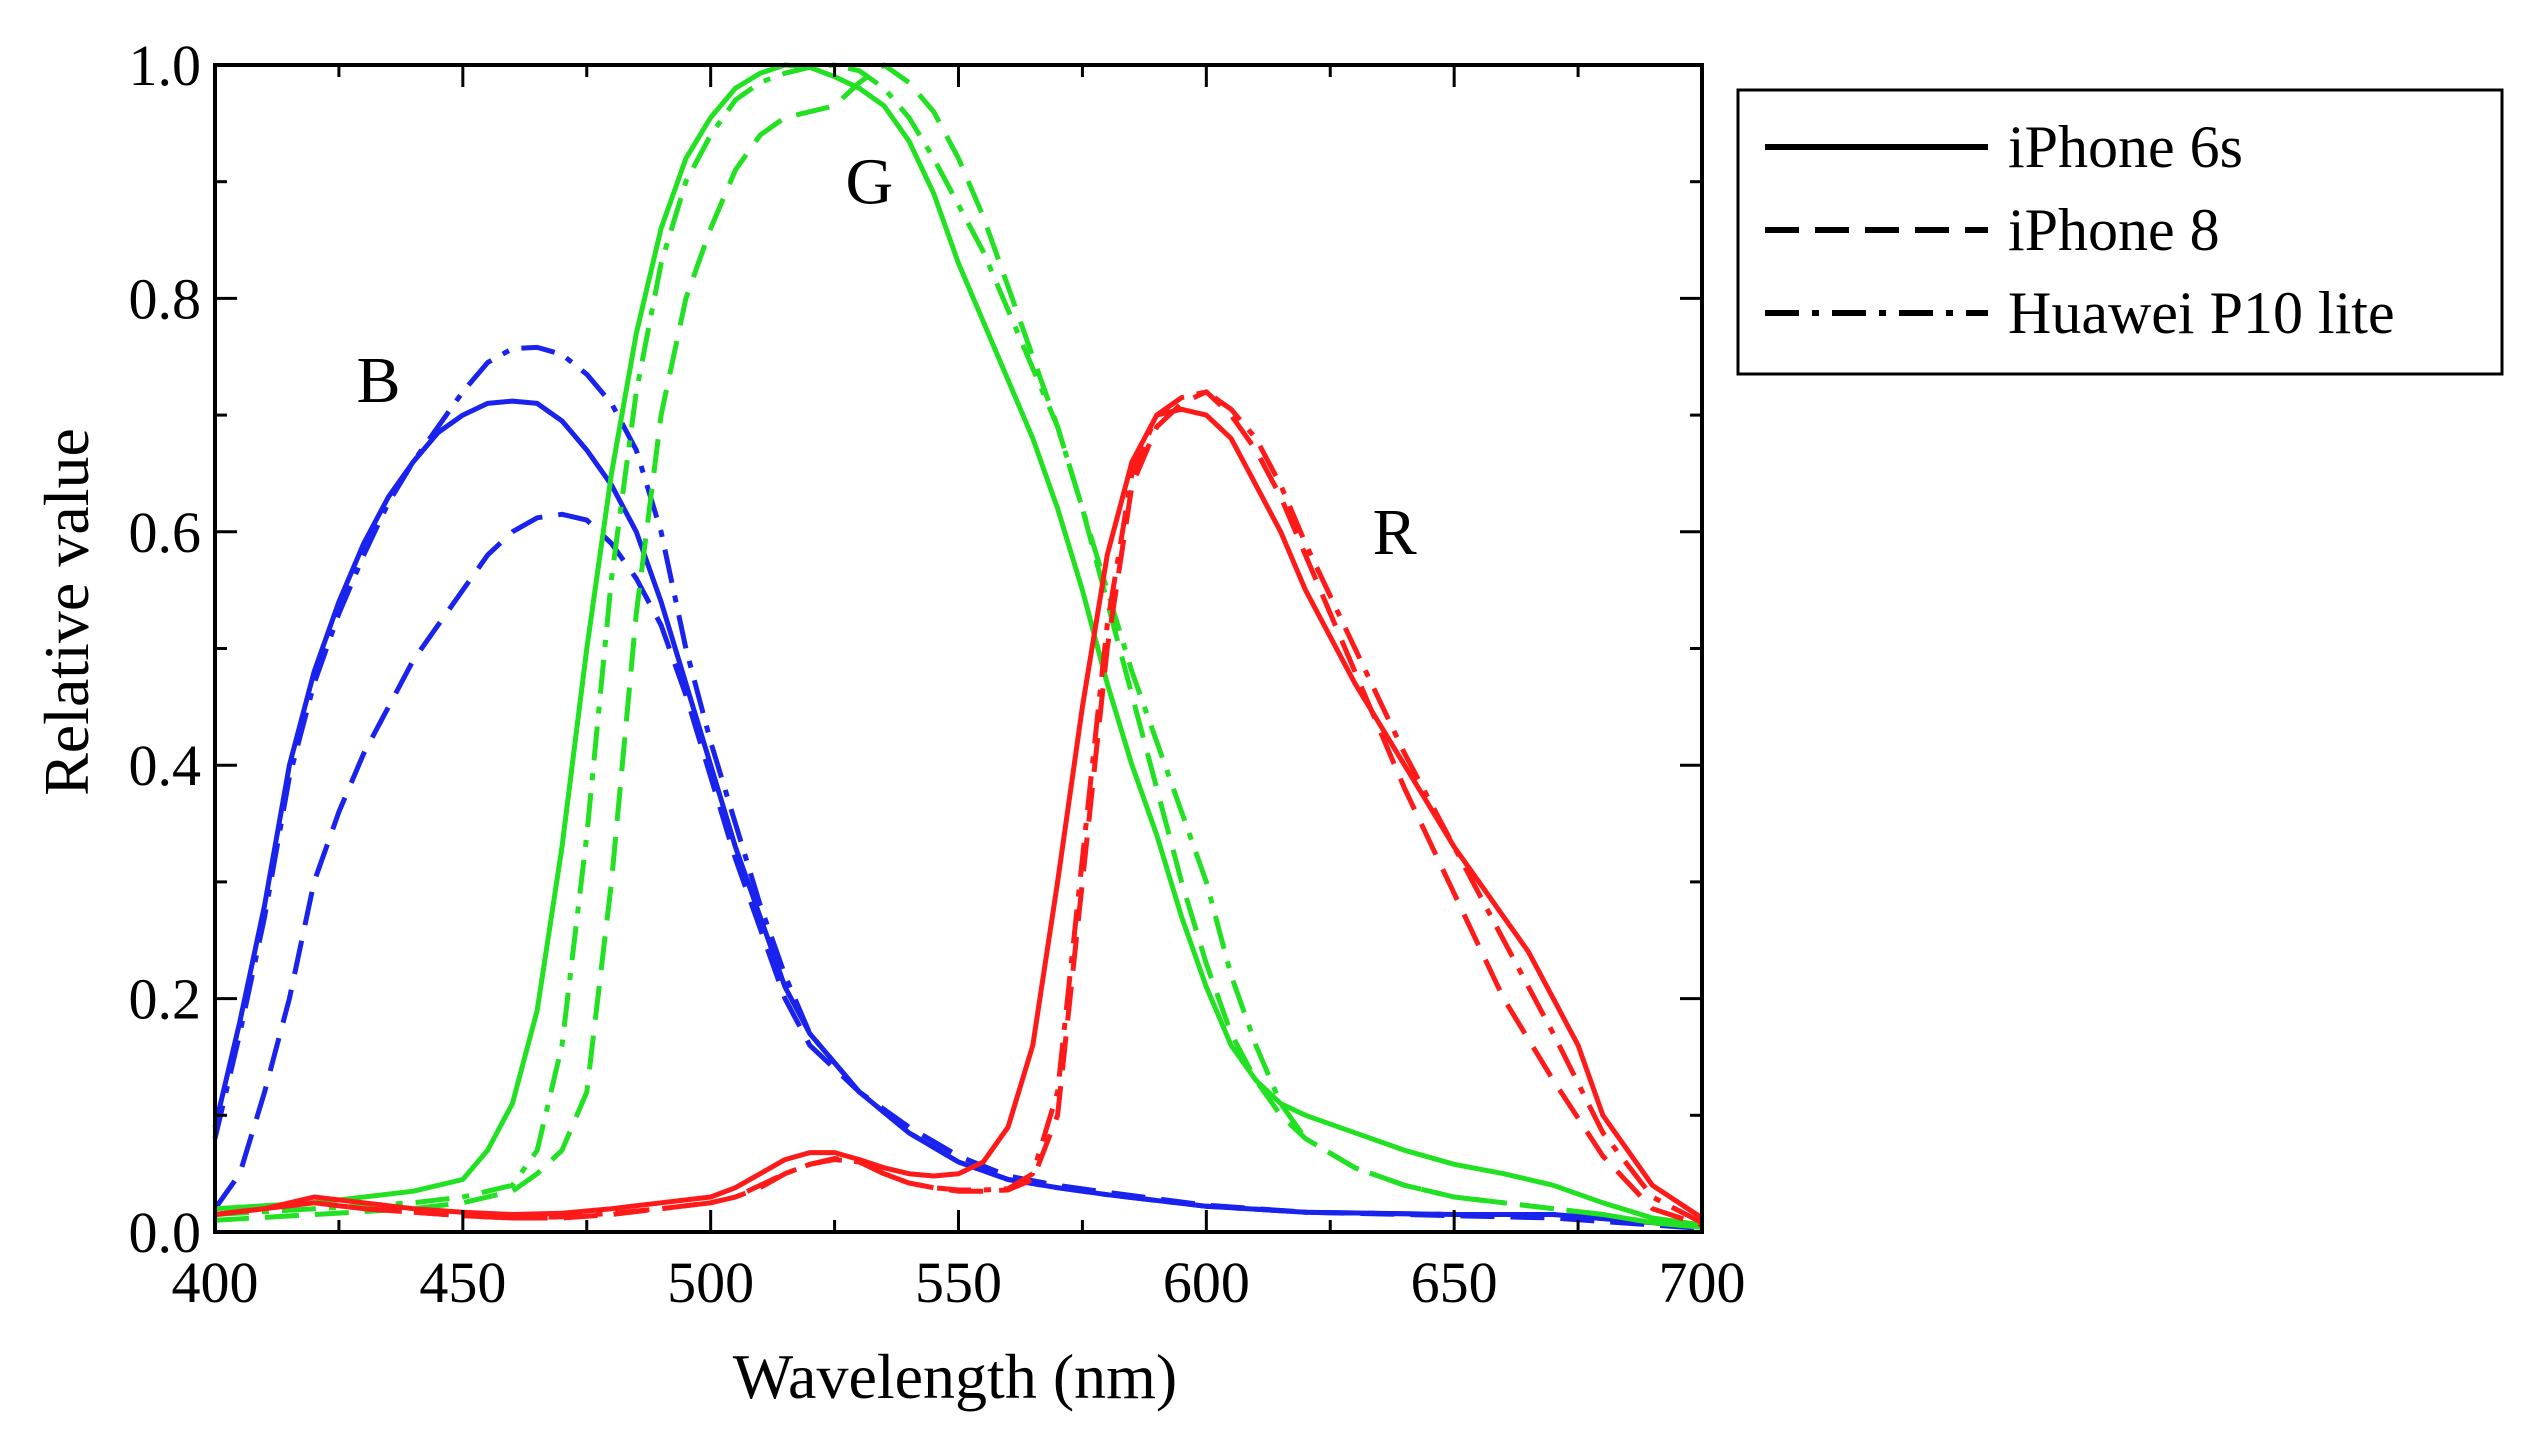 This screenshot has height=1429, width=2526. What do you see at coordinates (1702, 1282) in the screenshot?
I see `x-tick-label: 700` at bounding box center [1702, 1282].